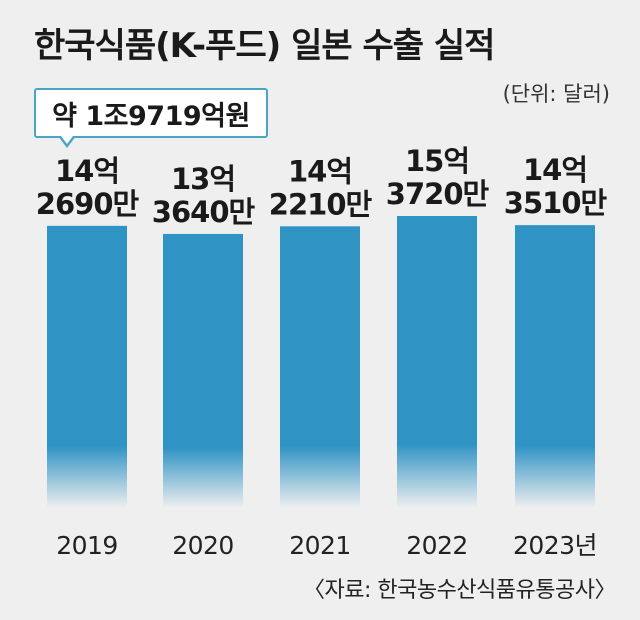  Describe the element at coordinates (264, 46) in the screenshot. I see `chart-title: 한국식품(K-푸드) 일본 수출 실적` at that location.